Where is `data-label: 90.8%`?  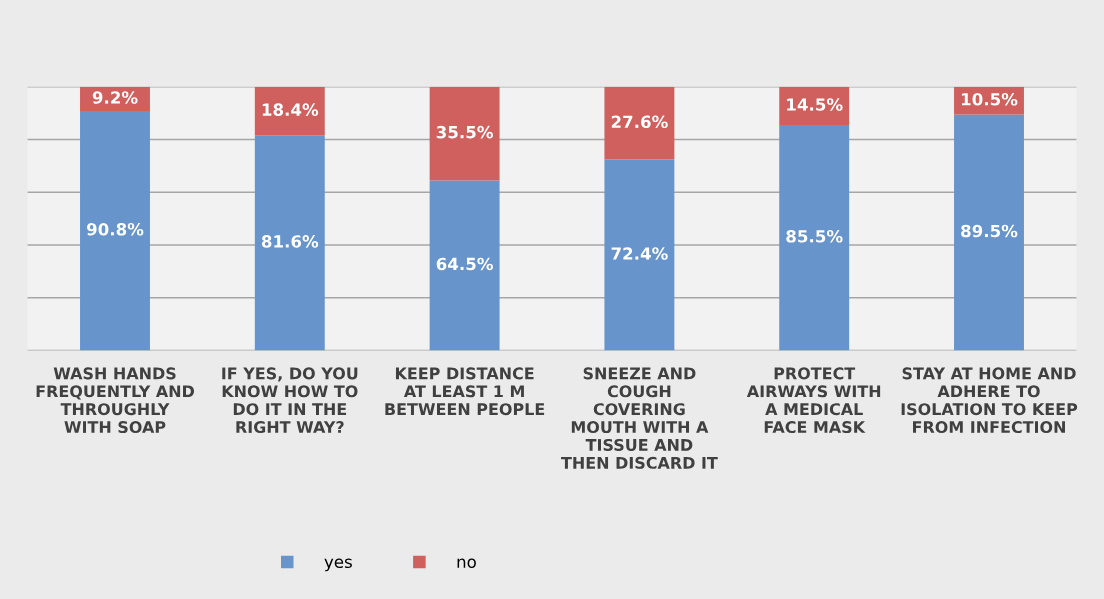 data-label: 90.8% is located at coordinates (115, 229).